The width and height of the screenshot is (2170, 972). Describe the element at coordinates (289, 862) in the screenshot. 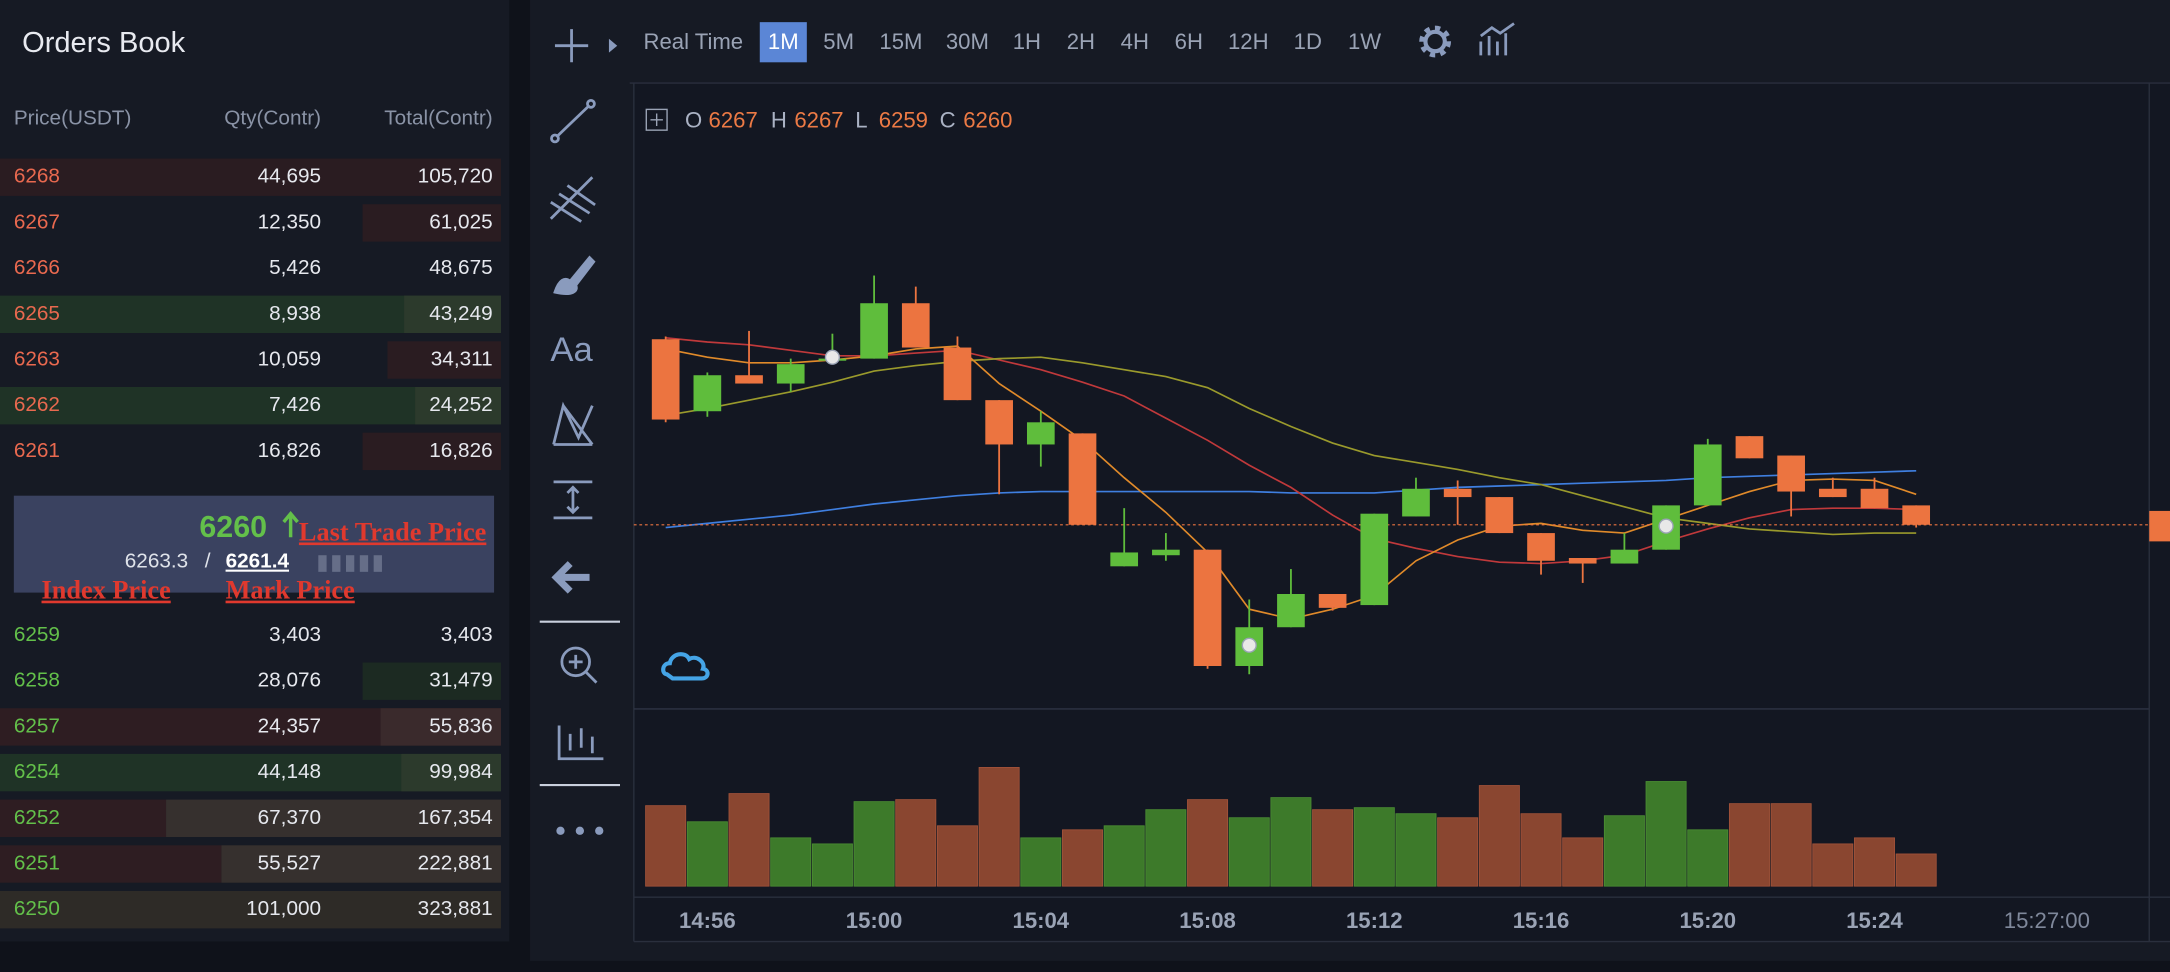

I see `quantity: 55,527` at that location.